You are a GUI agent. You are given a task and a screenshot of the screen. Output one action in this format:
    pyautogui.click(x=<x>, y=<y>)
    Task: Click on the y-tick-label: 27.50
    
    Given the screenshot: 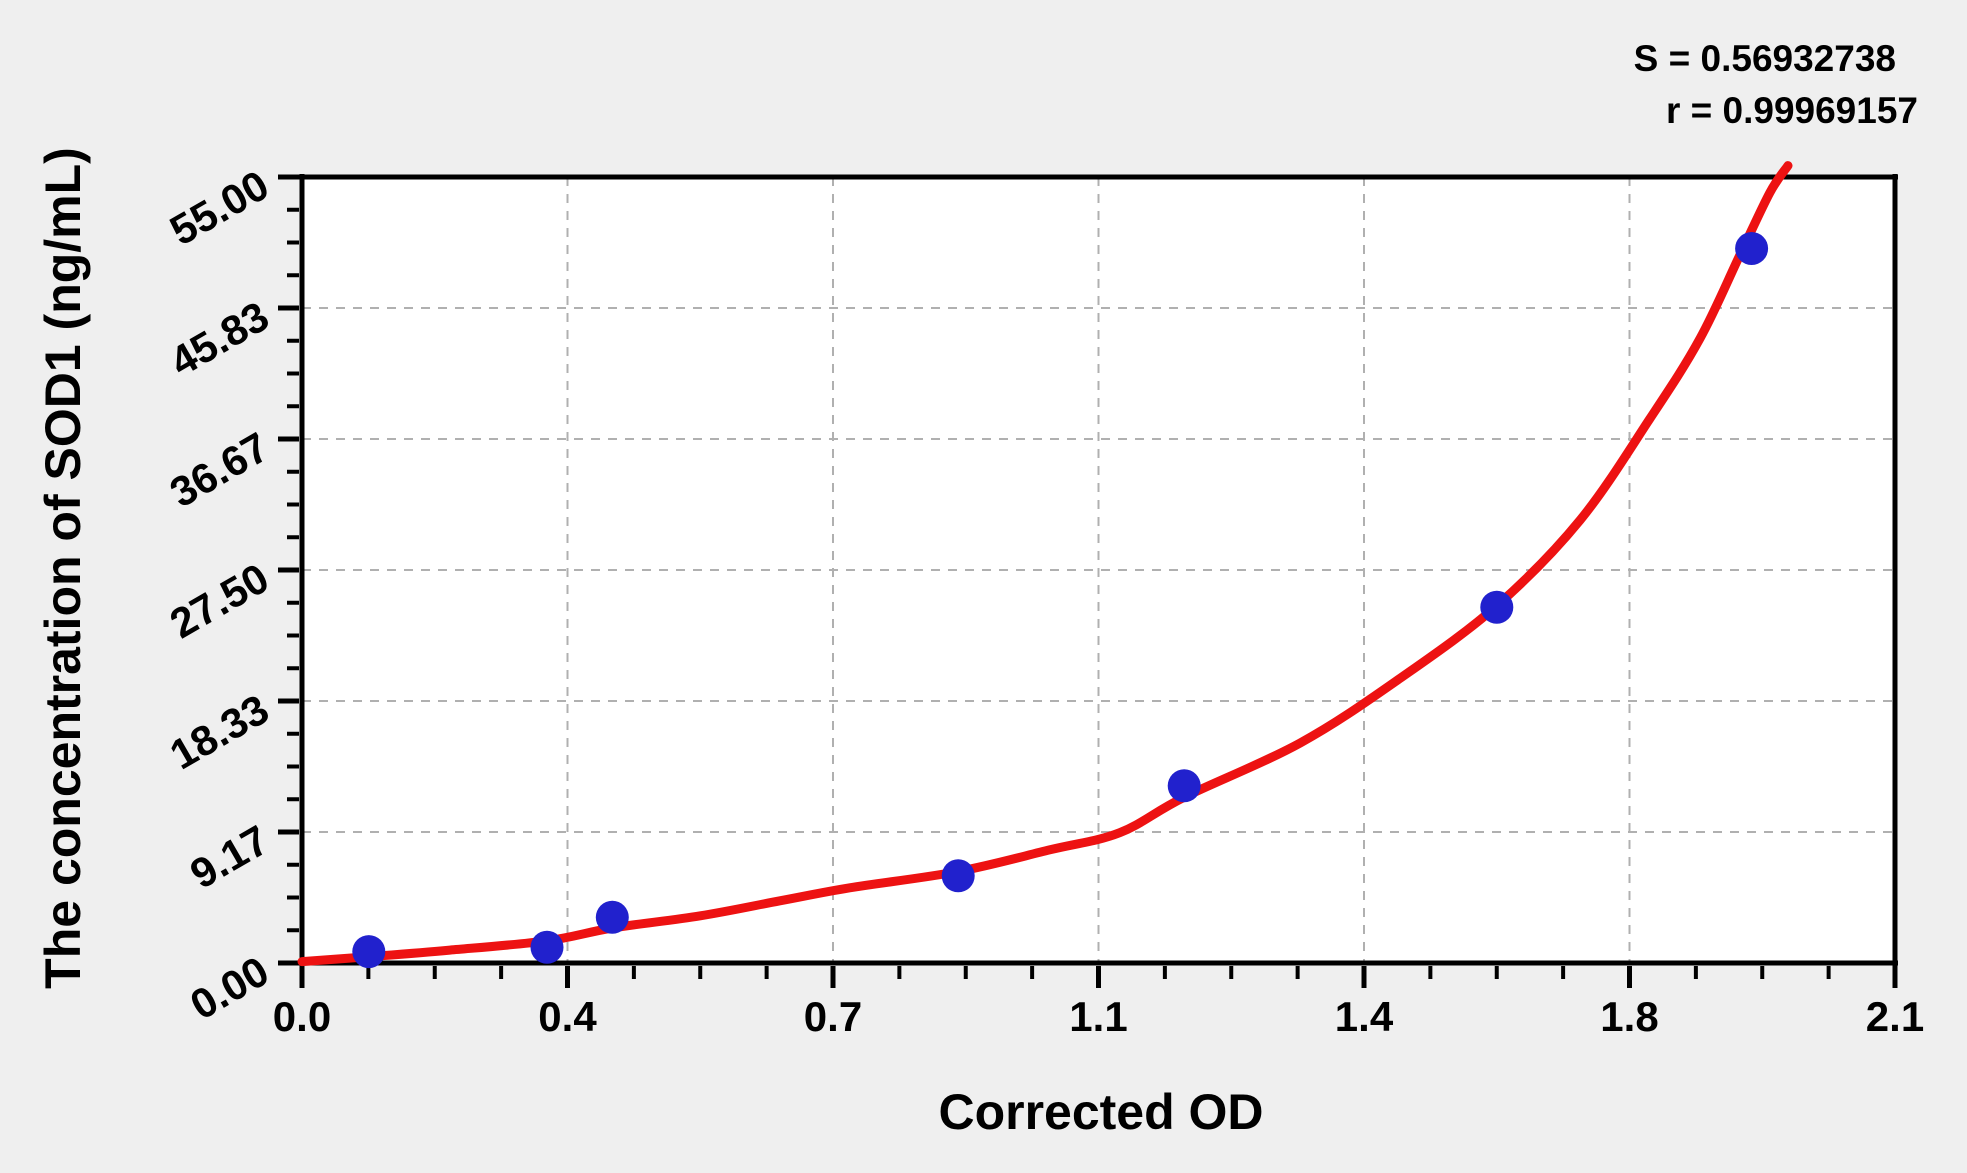 What is the action you would take?
    pyautogui.click(x=219, y=600)
    